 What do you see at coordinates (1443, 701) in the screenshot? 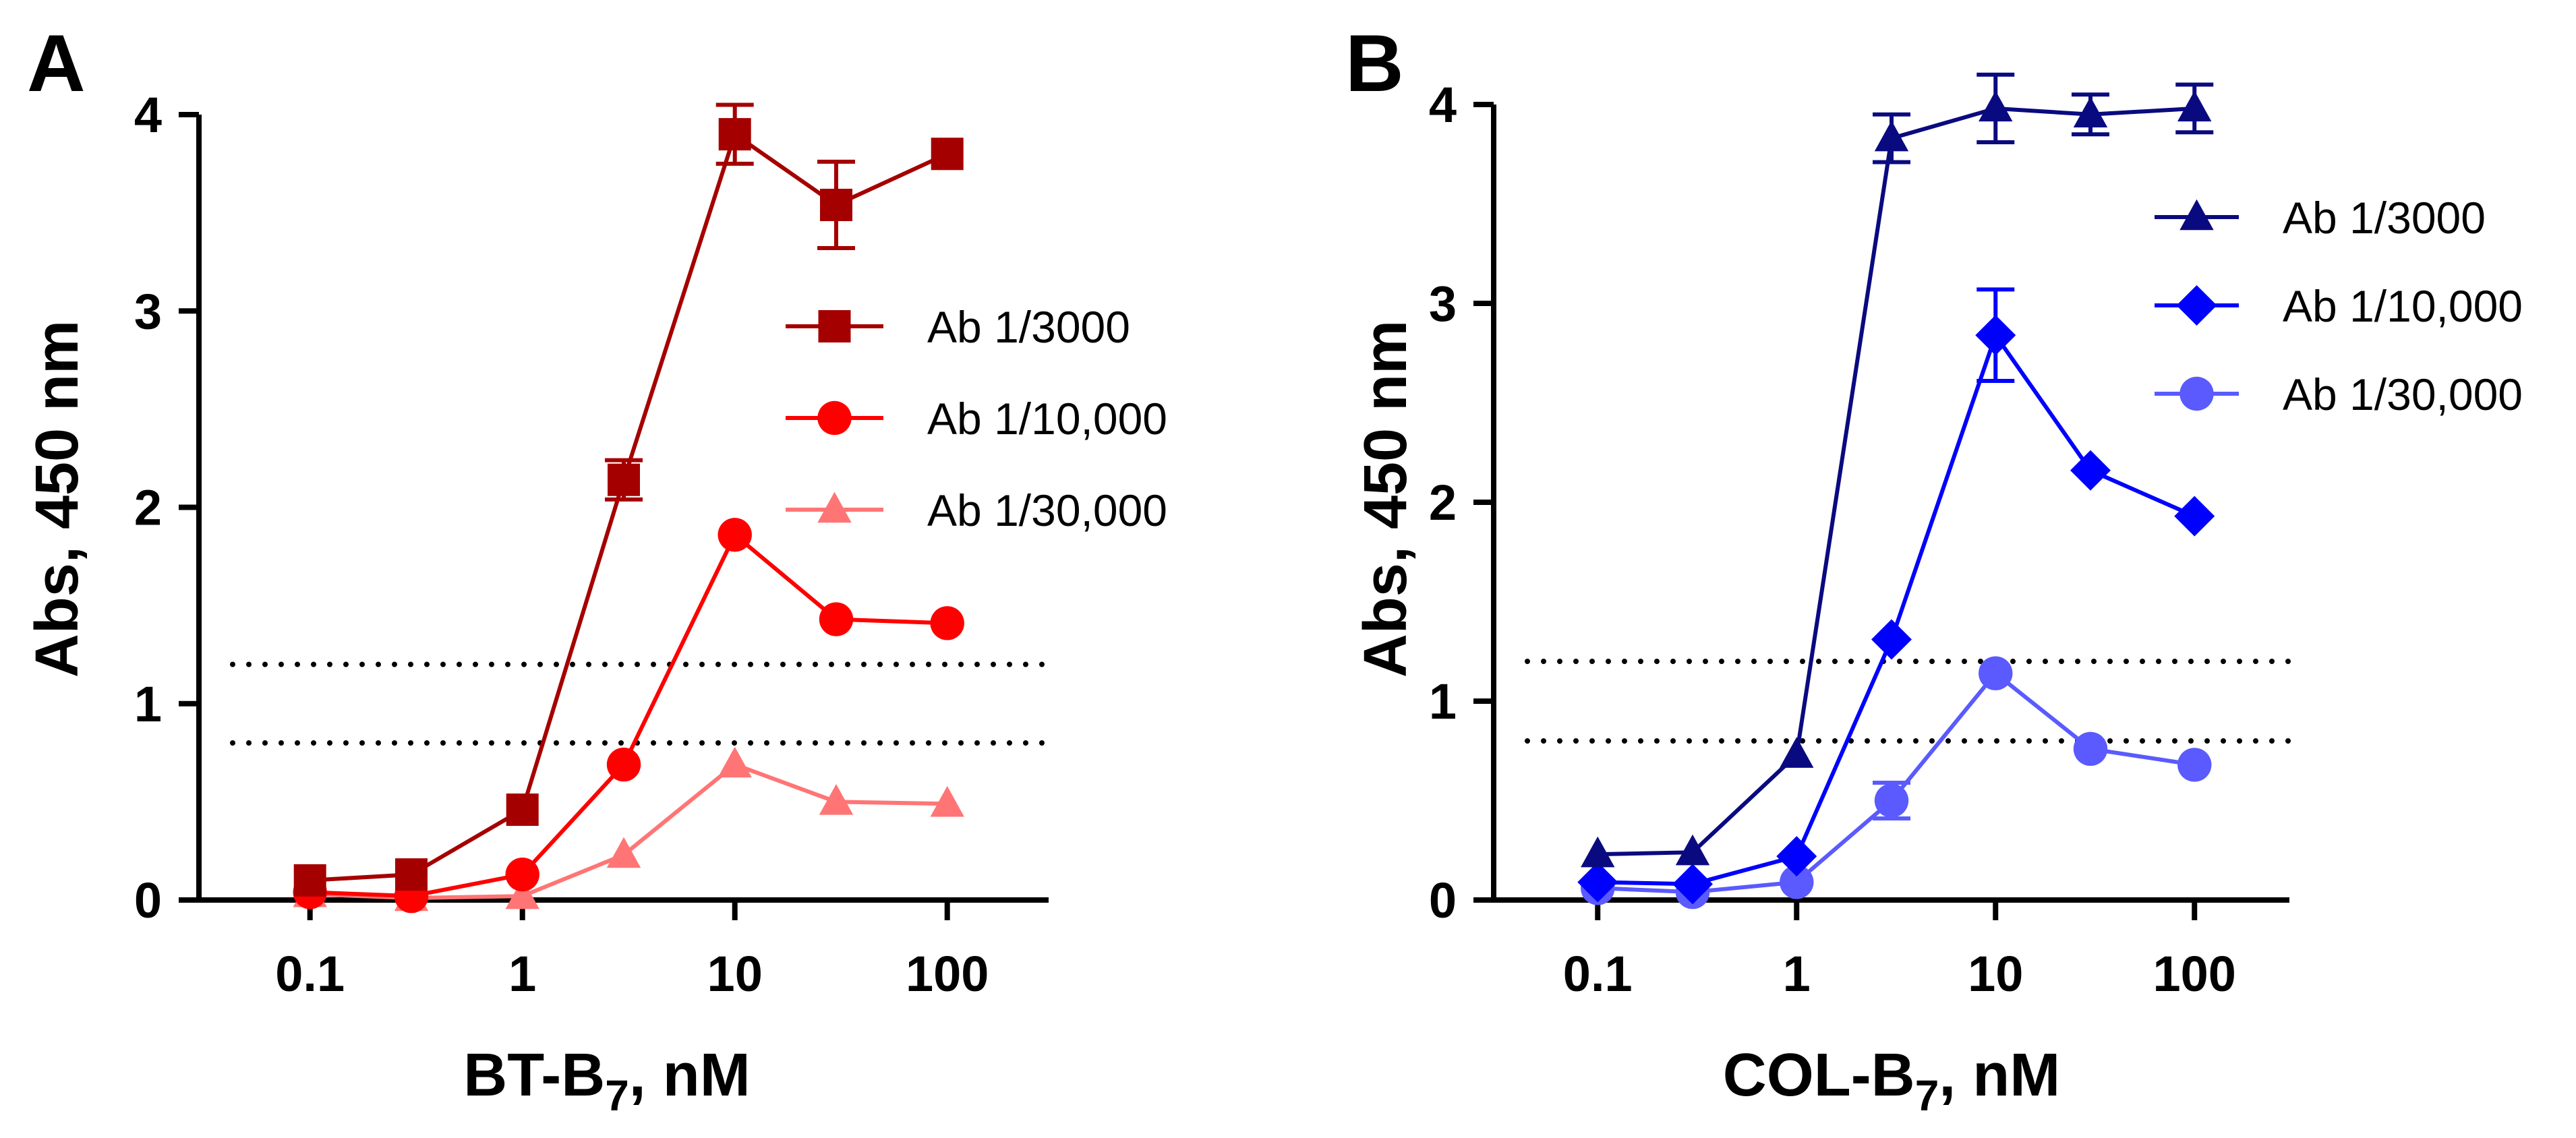
I see `y-tick-label-b-1: 1` at bounding box center [1443, 701].